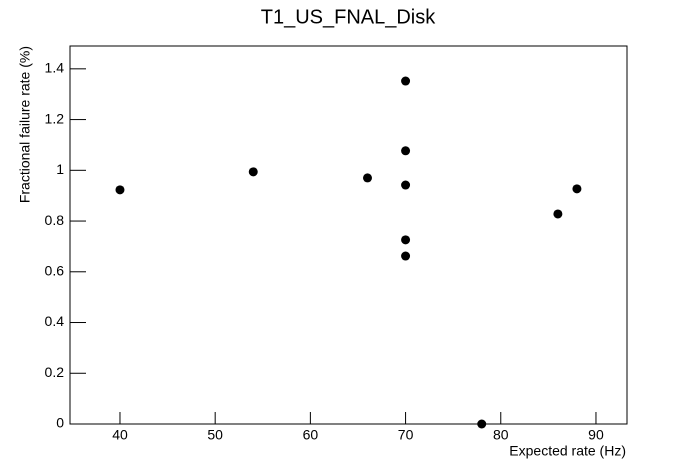  What do you see at coordinates (349, 17) in the screenshot?
I see `chart-title: T1_US_FNAL_Disk` at bounding box center [349, 17].